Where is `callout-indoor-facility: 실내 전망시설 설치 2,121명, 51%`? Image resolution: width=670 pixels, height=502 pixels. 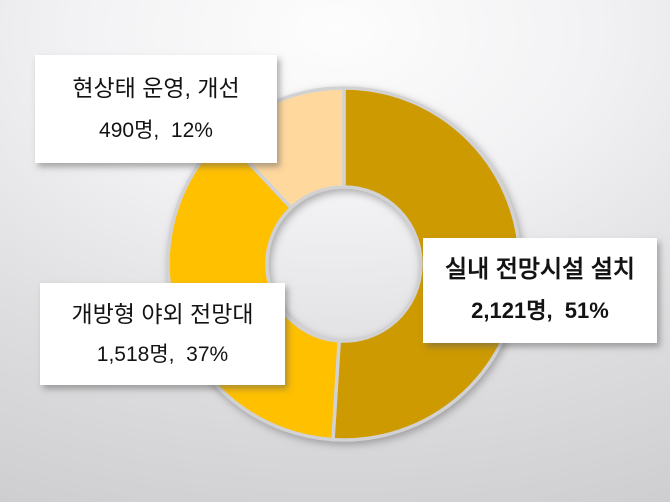 callout-indoor-facility: 실내 전망시설 설치 2,121명, 51% is located at coordinates (540, 290).